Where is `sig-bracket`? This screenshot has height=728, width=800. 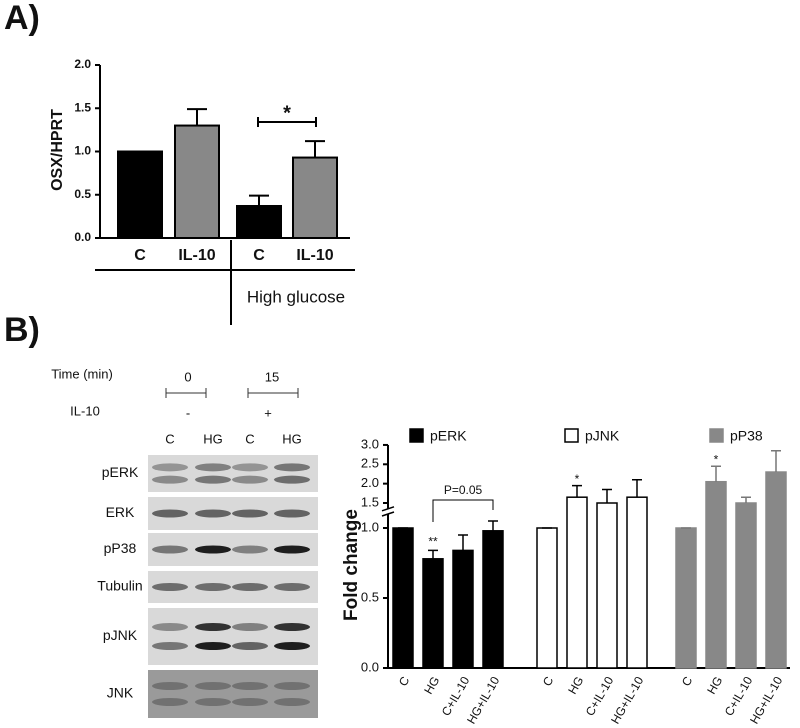 sig-bracket is located at coordinates (463, 510).